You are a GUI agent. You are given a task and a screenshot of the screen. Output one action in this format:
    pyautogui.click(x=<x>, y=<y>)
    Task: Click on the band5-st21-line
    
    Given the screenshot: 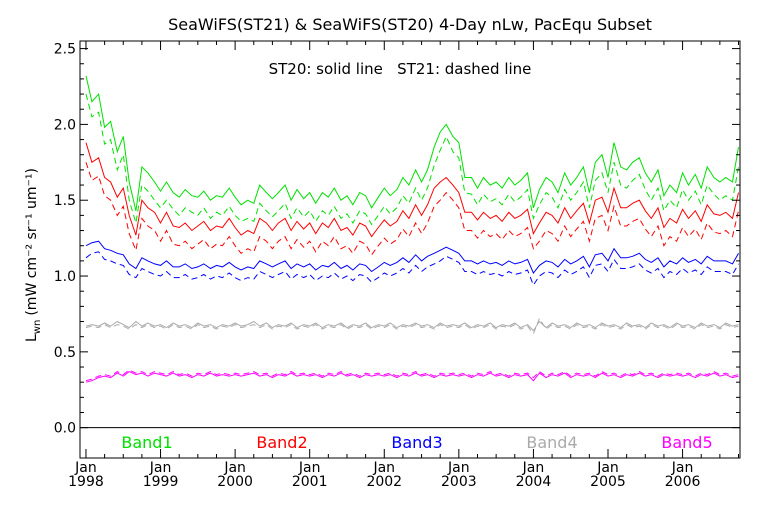 What is the action you would take?
    pyautogui.click(x=412, y=375)
    